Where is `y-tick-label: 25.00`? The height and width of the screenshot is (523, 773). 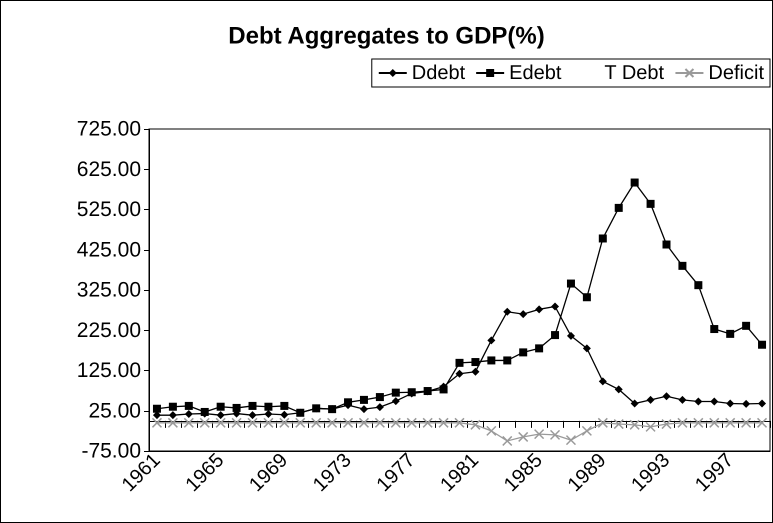
y-tick-label: 25.00 is located at coordinates (114, 410).